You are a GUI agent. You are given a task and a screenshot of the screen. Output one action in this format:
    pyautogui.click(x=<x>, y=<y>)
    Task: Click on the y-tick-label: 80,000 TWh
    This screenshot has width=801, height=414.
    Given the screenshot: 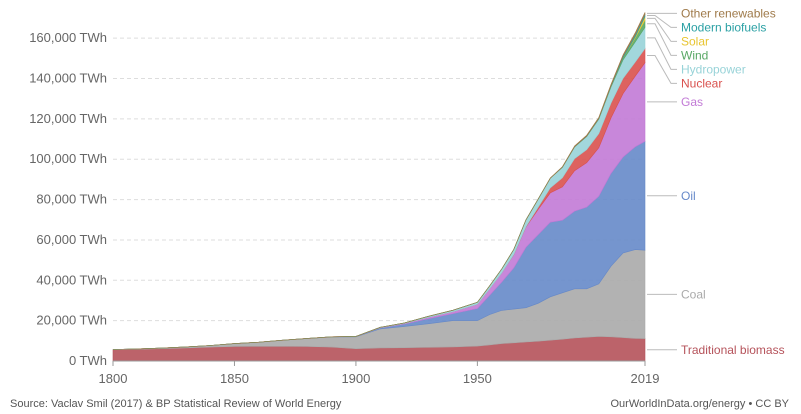 What is the action you would take?
    pyautogui.click(x=71, y=199)
    